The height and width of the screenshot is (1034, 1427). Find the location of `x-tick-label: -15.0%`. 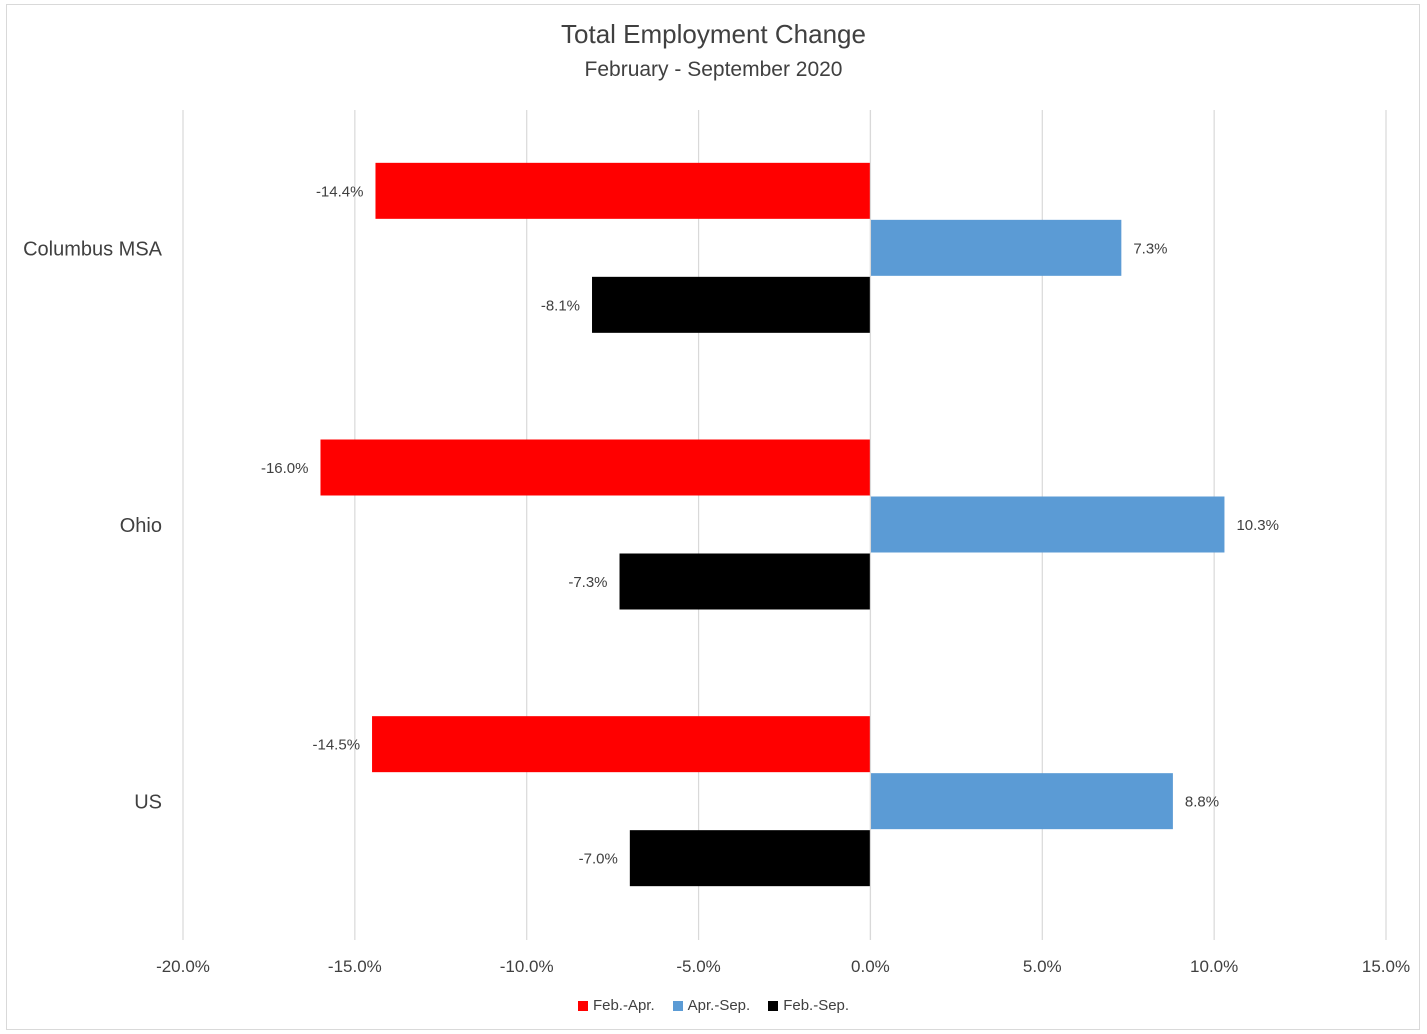

x-tick-label: -15.0% is located at coordinates (355, 966).